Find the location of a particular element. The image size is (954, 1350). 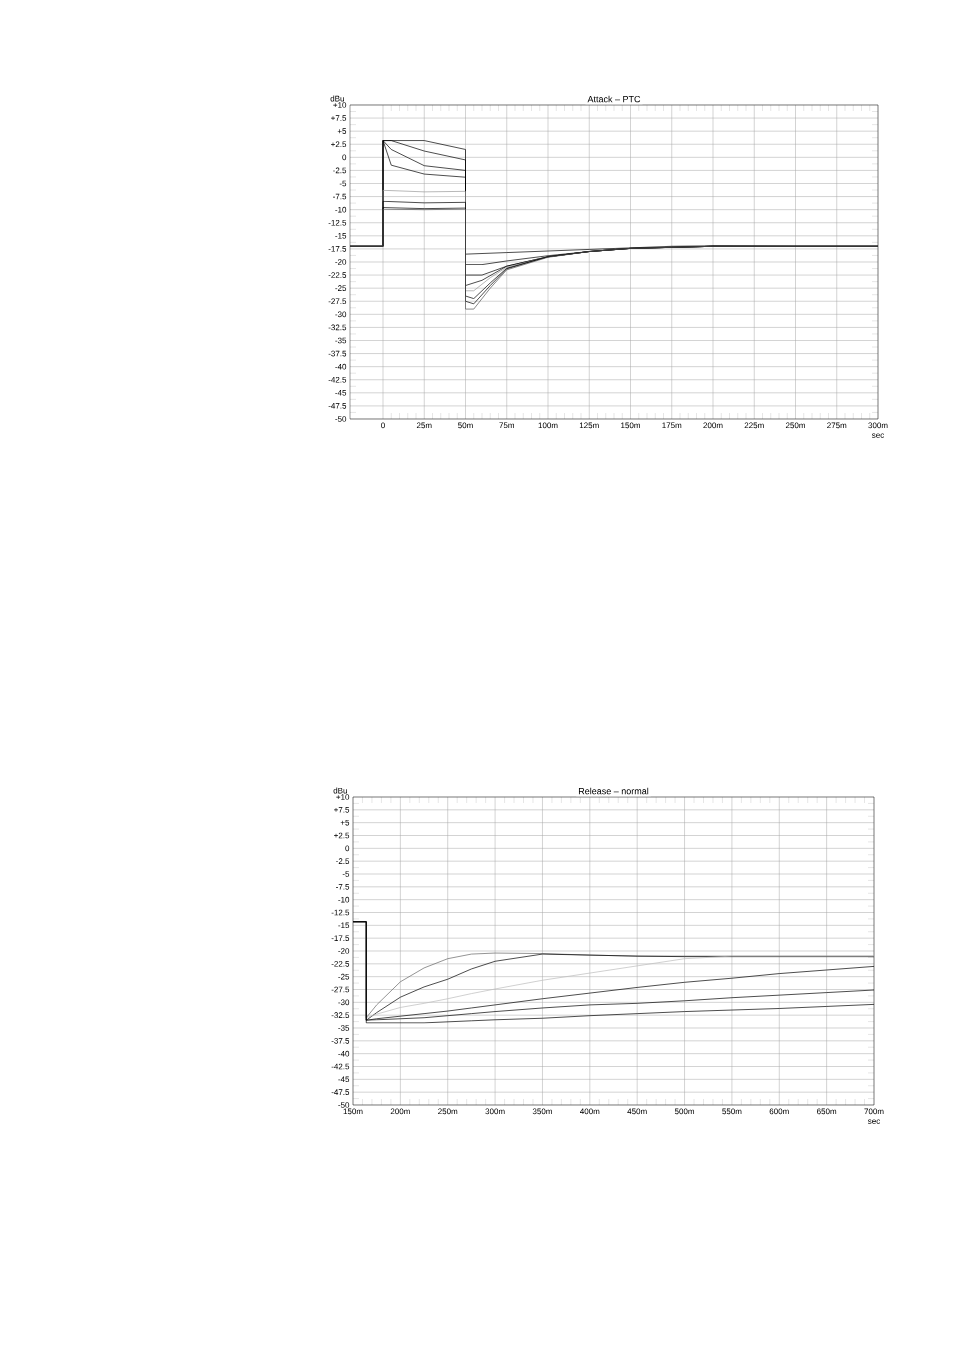

x-tick-label: 0 is located at coordinates (383, 425).